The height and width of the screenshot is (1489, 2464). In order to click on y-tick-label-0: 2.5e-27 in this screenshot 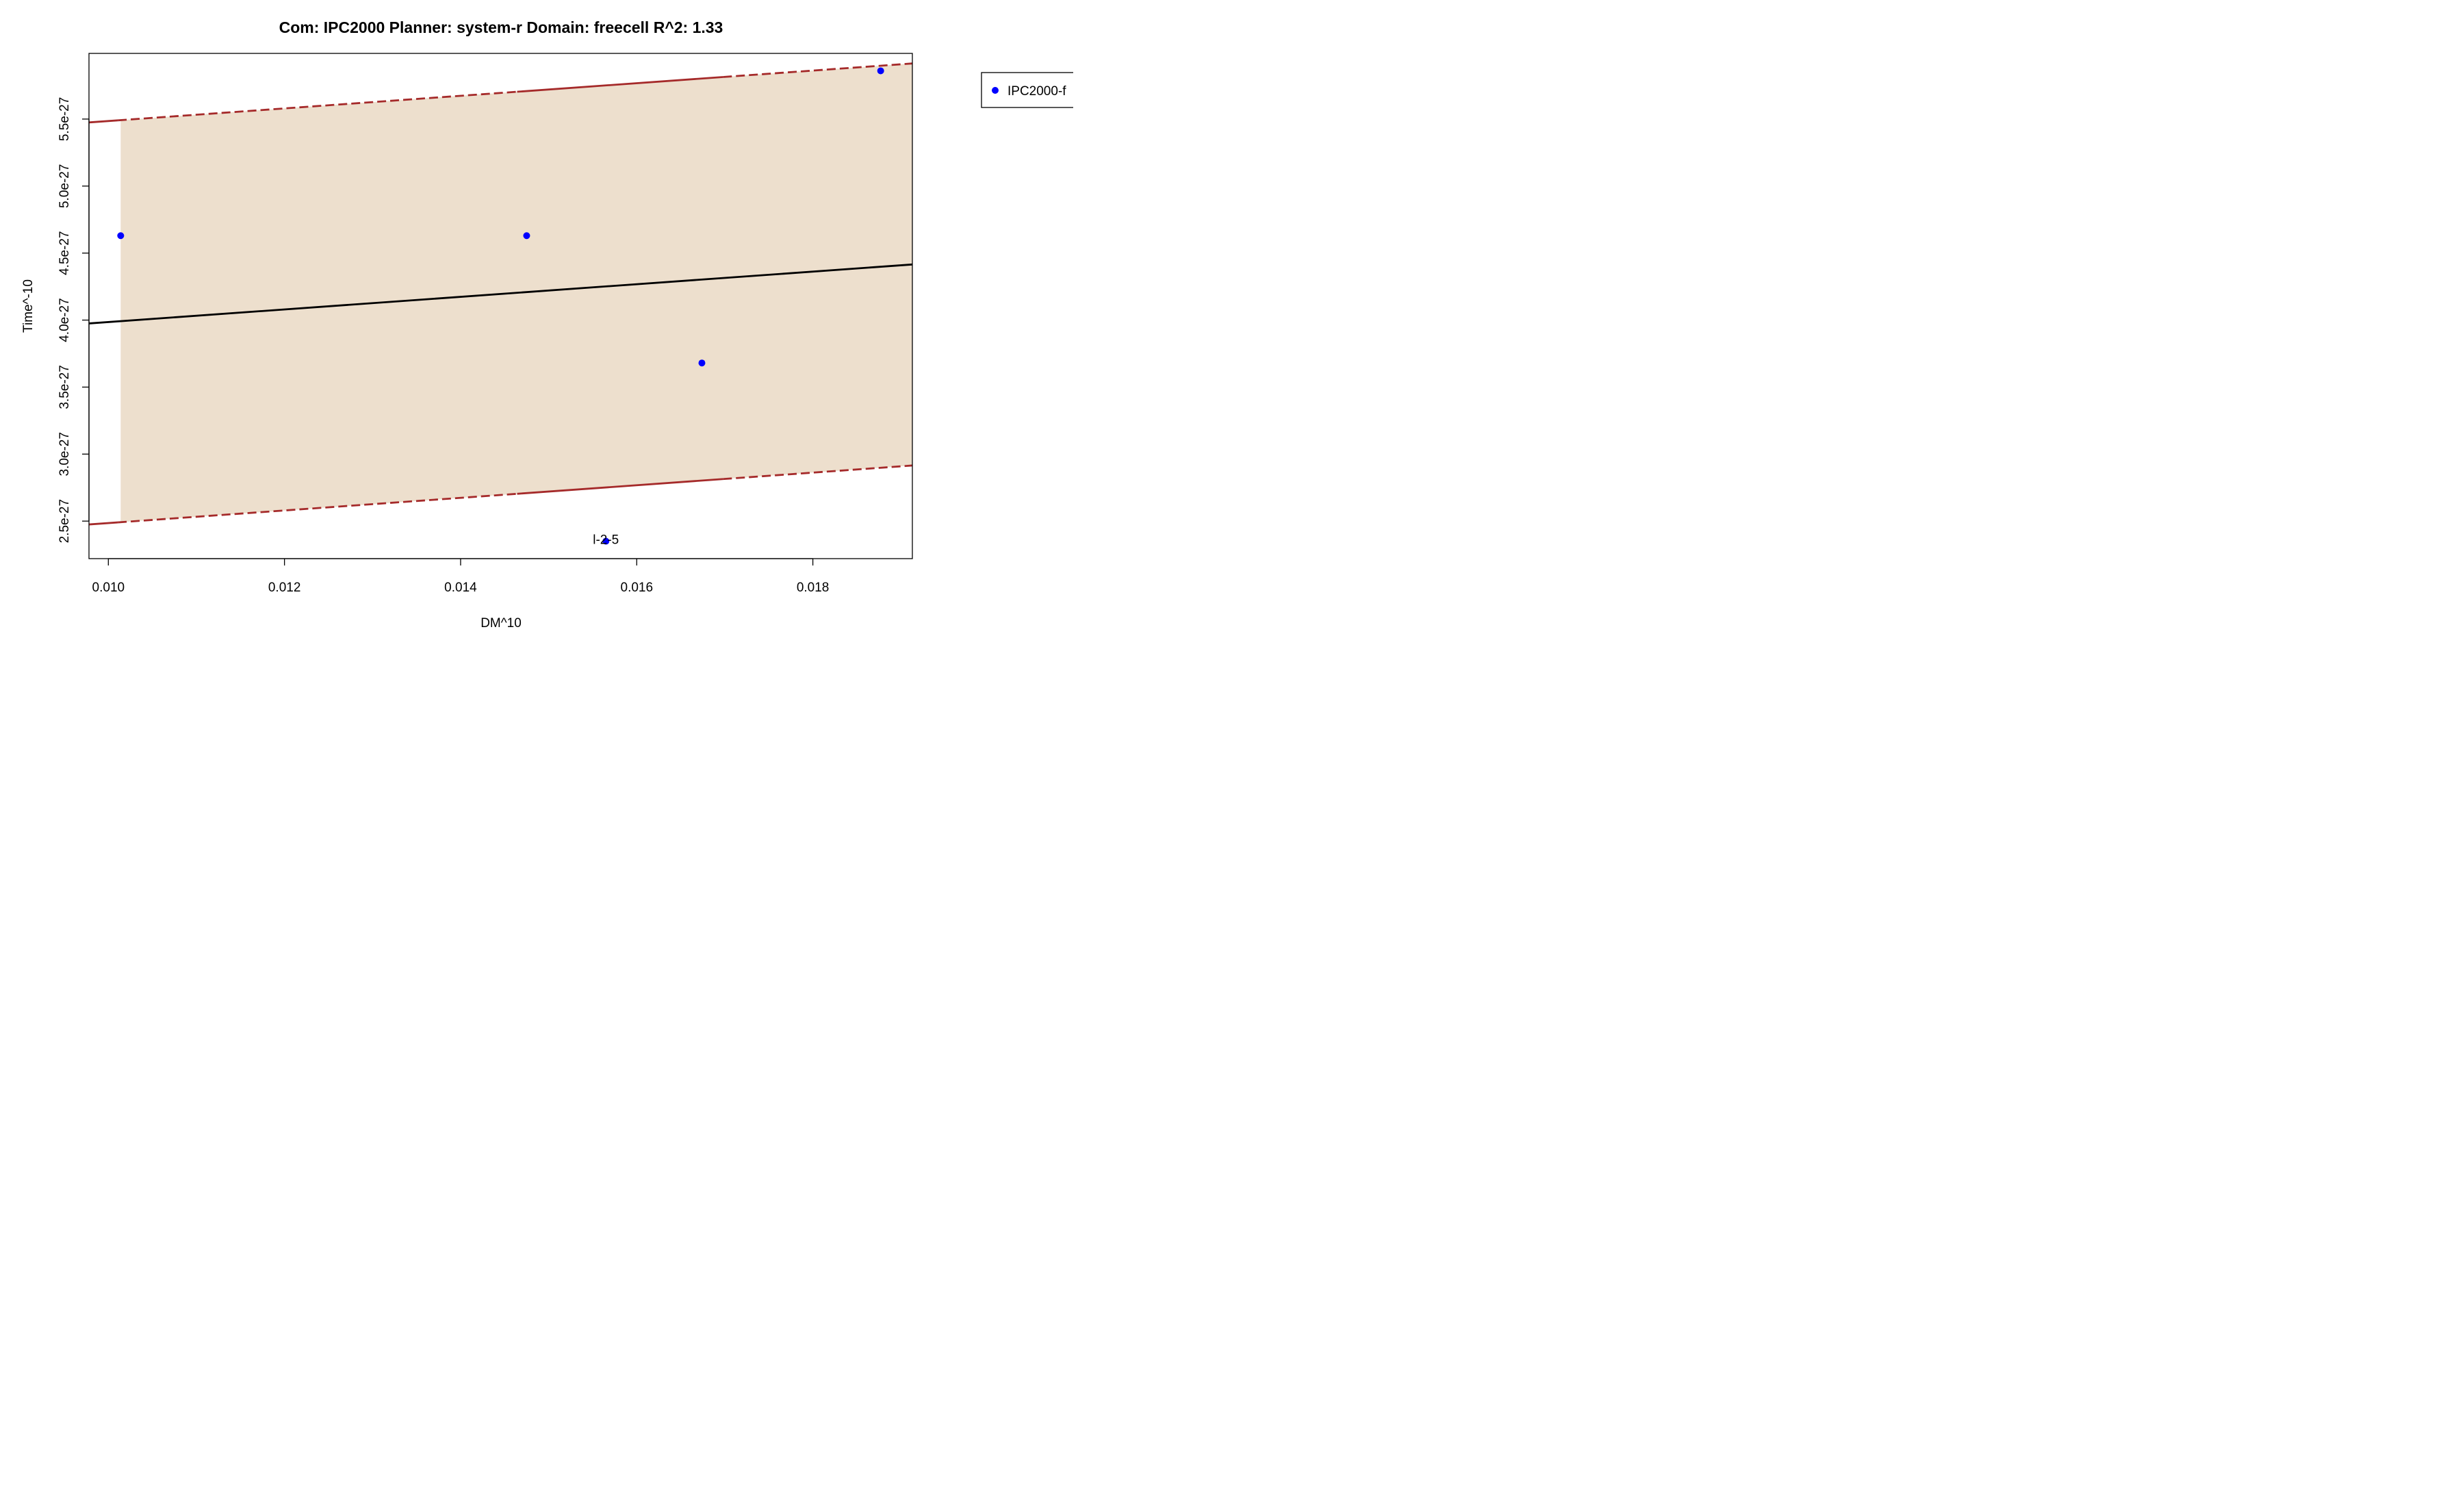, I will do `click(64, 521)`.